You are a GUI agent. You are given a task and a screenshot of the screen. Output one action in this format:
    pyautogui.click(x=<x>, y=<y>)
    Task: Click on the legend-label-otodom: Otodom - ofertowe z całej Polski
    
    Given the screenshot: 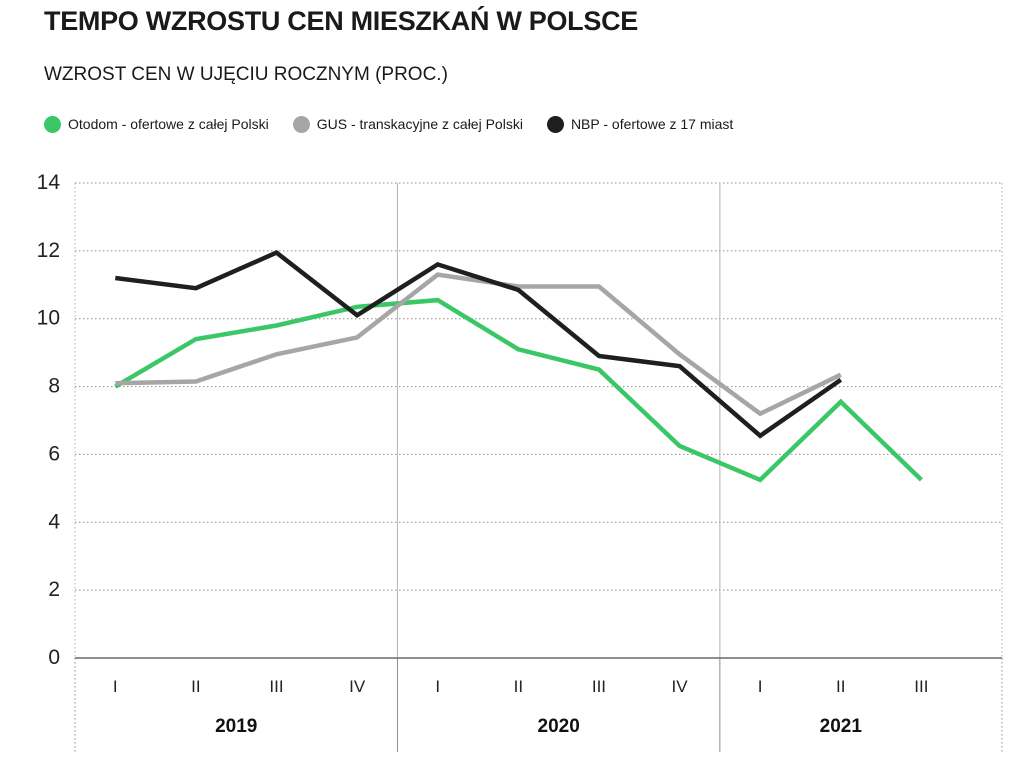 What is the action you would take?
    pyautogui.click(x=168, y=124)
    